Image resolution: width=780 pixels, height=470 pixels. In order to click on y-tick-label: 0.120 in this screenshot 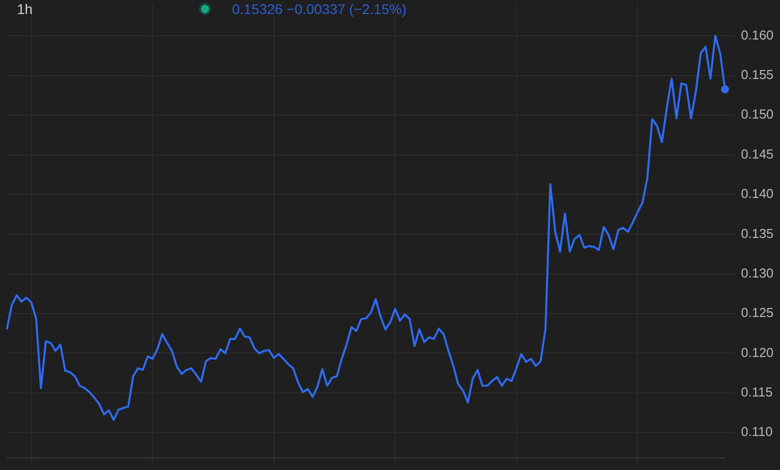, I will do `click(757, 352)`.